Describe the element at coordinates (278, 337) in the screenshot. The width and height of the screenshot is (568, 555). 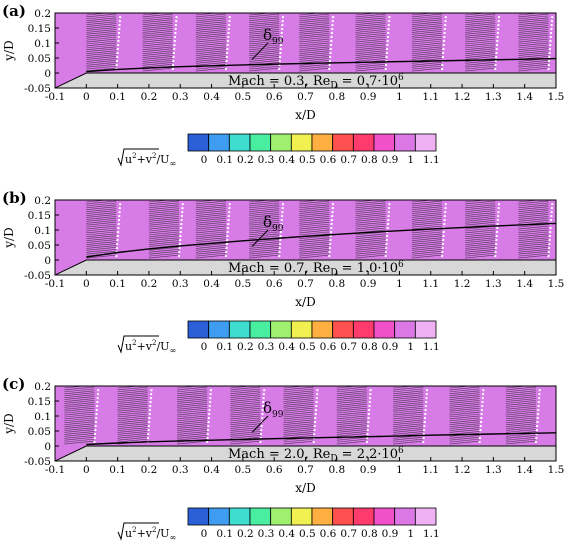
I see `colorbar: 0 0.1 0.2 0.3 0.4 0.5 0.6 0.7 0.8 0.9 1 1.1u2+v2/U∞` at that location.